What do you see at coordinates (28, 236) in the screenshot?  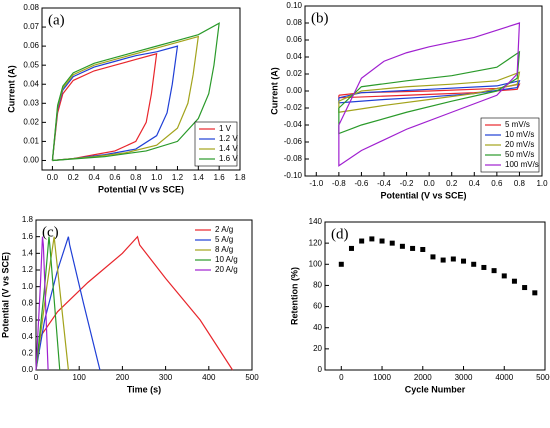 I see `y-tick-label: 1.6` at bounding box center [28, 236].